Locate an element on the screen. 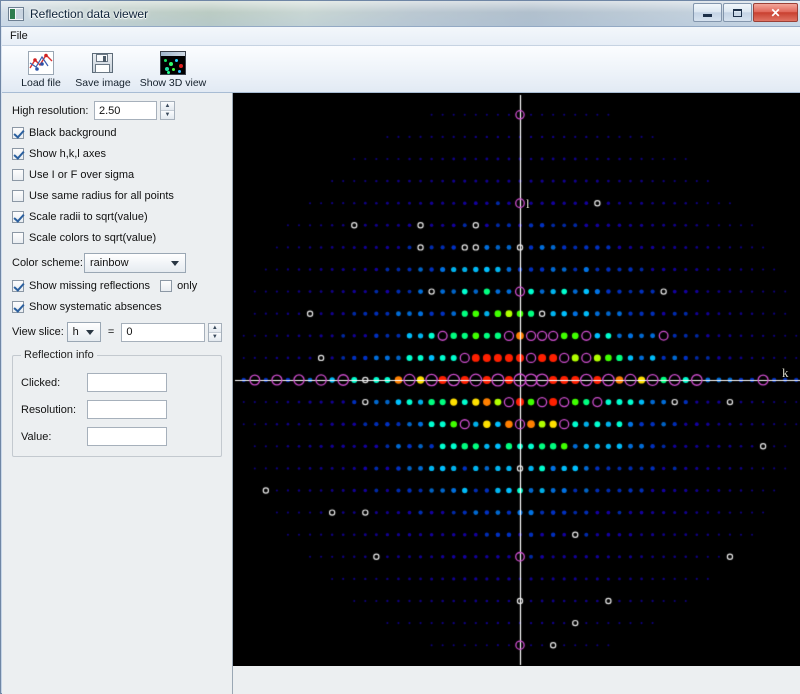 This screenshot has width=800, height=694. window-buttons: ✕ is located at coordinates (745, 12).